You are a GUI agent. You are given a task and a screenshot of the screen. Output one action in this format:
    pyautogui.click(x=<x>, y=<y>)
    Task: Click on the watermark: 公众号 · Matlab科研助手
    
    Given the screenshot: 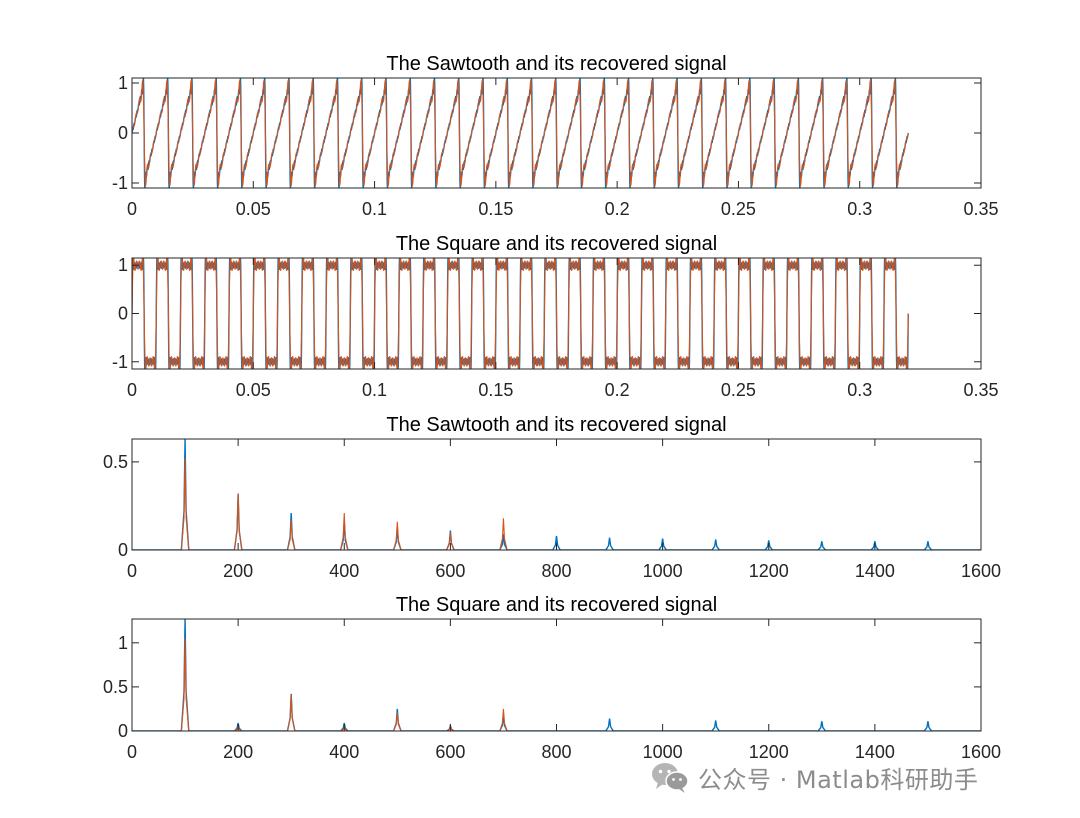 What is the action you would take?
    pyautogui.click(x=814, y=777)
    